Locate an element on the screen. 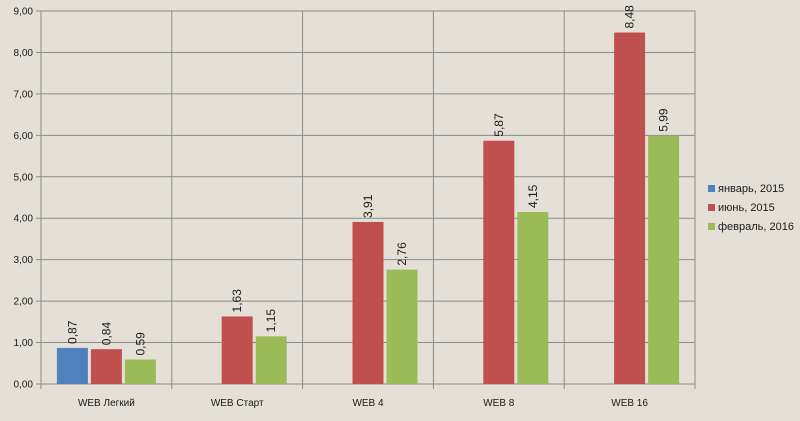 This screenshot has width=800, height=421. data-label: 2,76 is located at coordinates (402, 254).